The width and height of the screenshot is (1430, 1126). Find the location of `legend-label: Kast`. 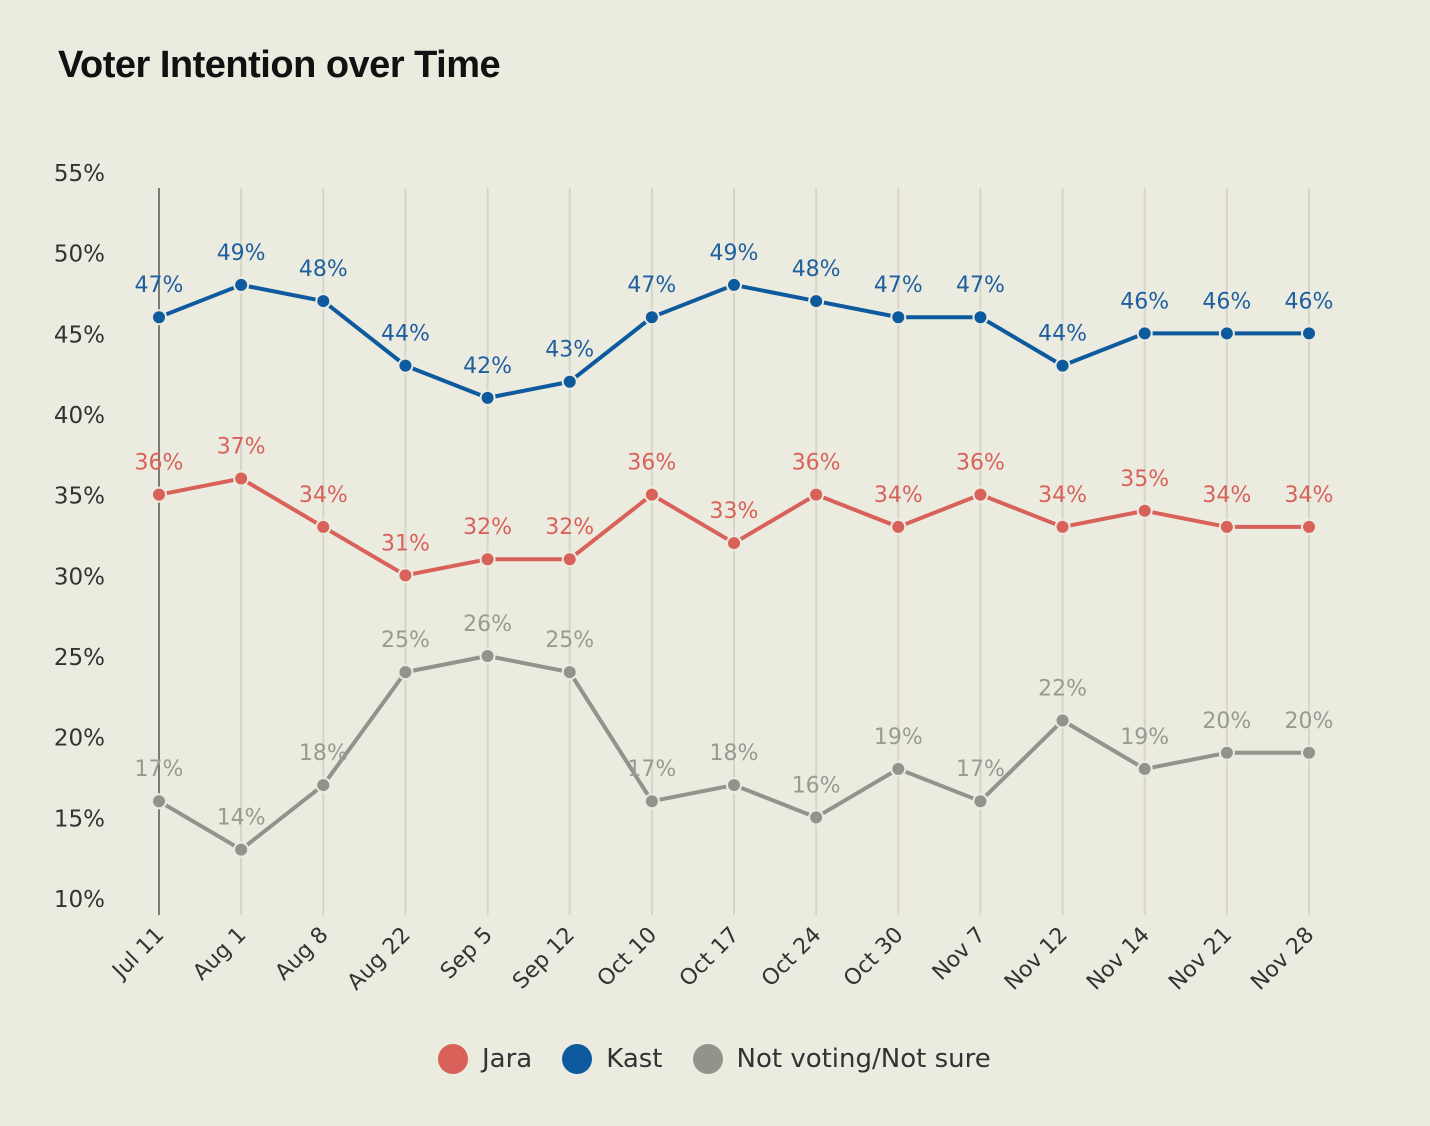

legend-label: Kast is located at coordinates (634, 1059).